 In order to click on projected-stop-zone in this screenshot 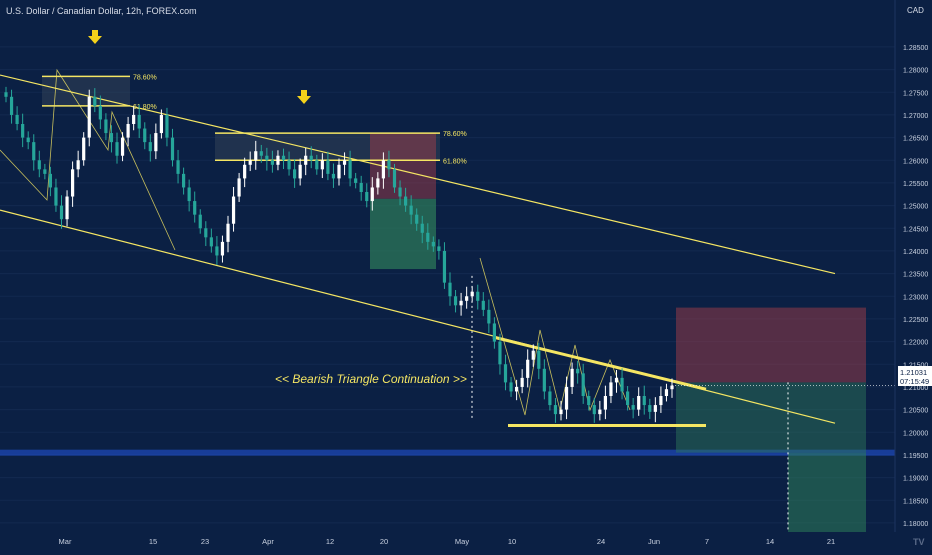, I will do `click(771, 345)`.